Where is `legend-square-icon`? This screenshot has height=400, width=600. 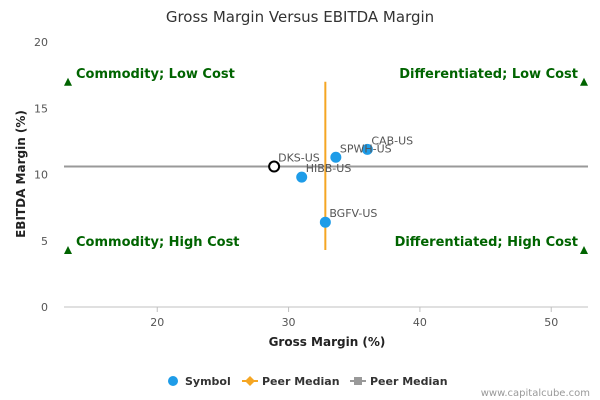
legend-square-icon is located at coordinates (358, 381).